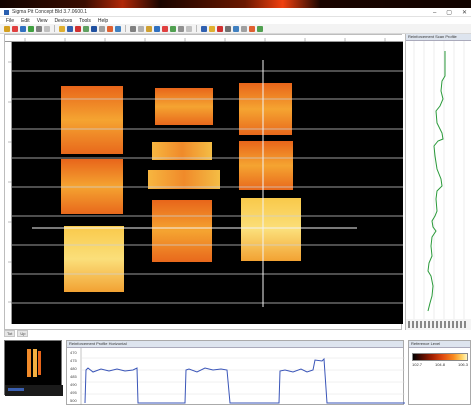 The height and width of the screenshot is (405, 471). Describe the element at coordinates (434, 12) in the screenshot. I see `minimize-icon: –` at that location.